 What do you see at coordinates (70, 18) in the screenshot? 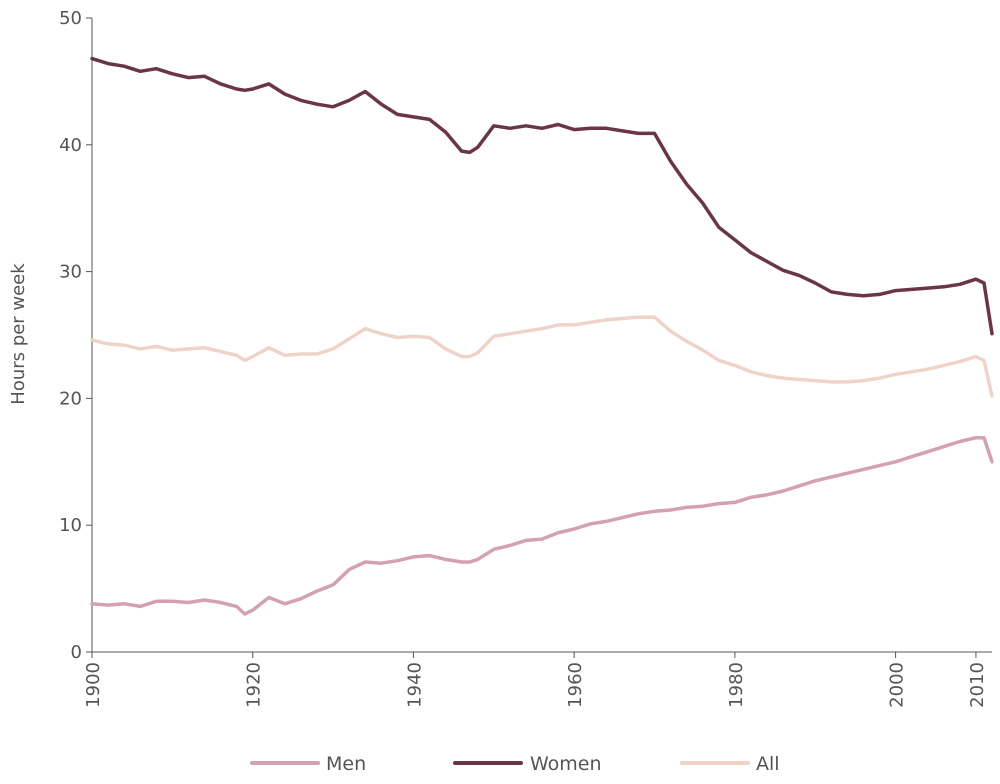
I see `y-tick-label: 50` at bounding box center [70, 18].